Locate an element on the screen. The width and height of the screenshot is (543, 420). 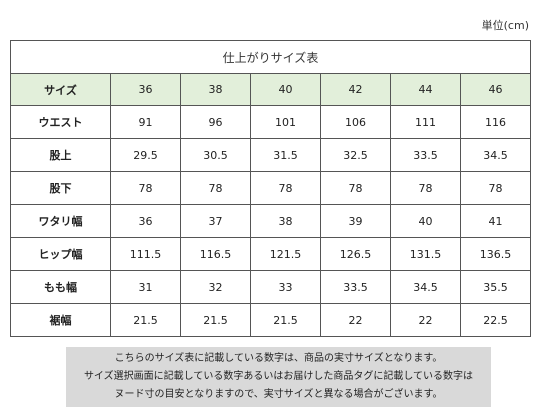
table-cell: 131.5 is located at coordinates (425, 254).